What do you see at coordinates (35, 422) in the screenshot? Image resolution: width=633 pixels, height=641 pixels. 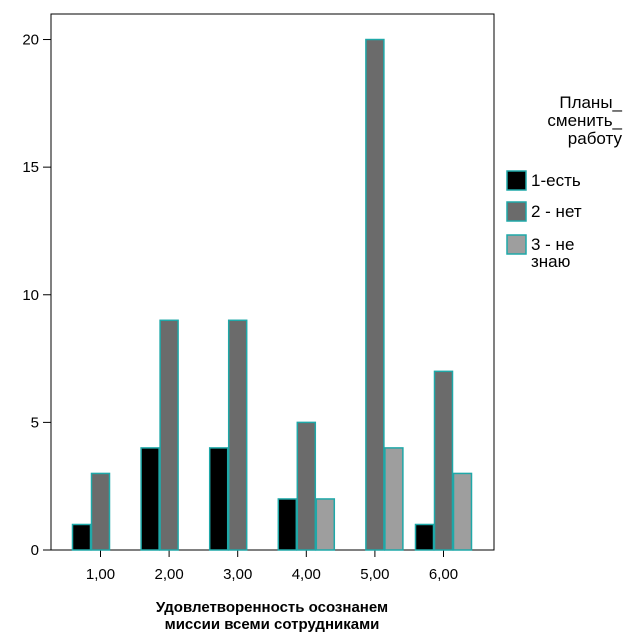 I see `y-tick-label: 5` at bounding box center [35, 422].